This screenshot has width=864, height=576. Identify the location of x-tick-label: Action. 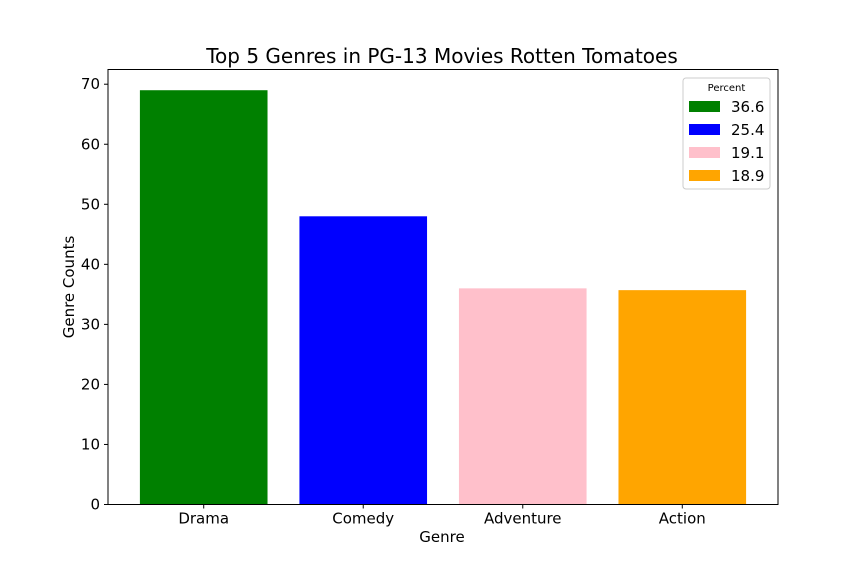
(682, 519).